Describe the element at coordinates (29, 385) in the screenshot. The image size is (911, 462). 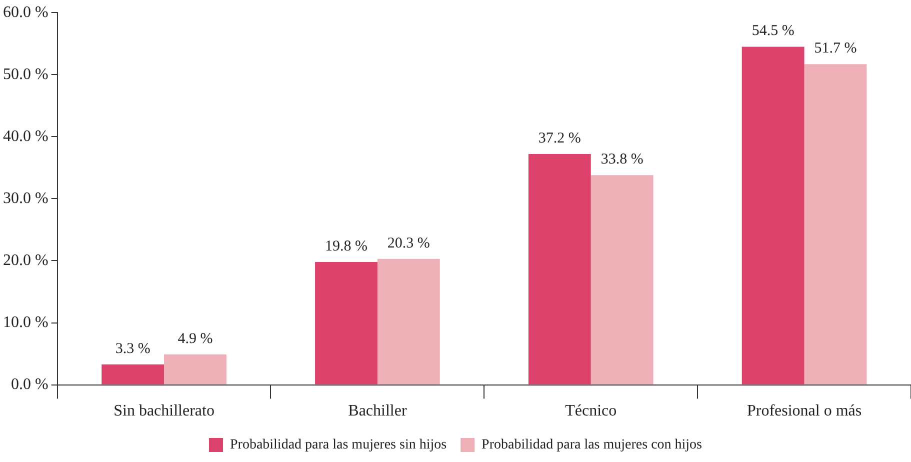
I see `y-tick-label: 0.0 %` at that location.